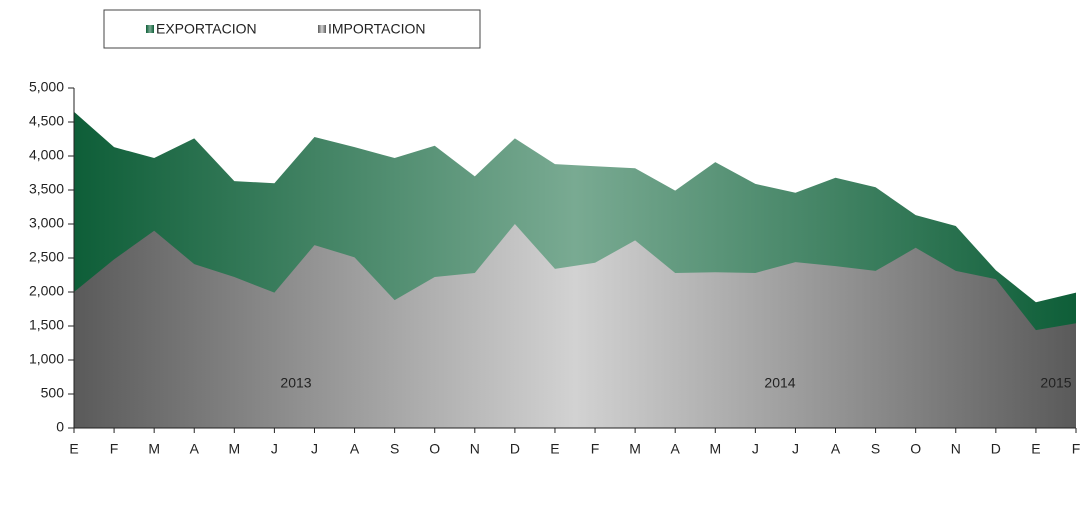 The width and height of the screenshot is (1083, 510). Describe the element at coordinates (206, 29) in the screenshot. I see `legend-label: EXPORTACION` at that location.